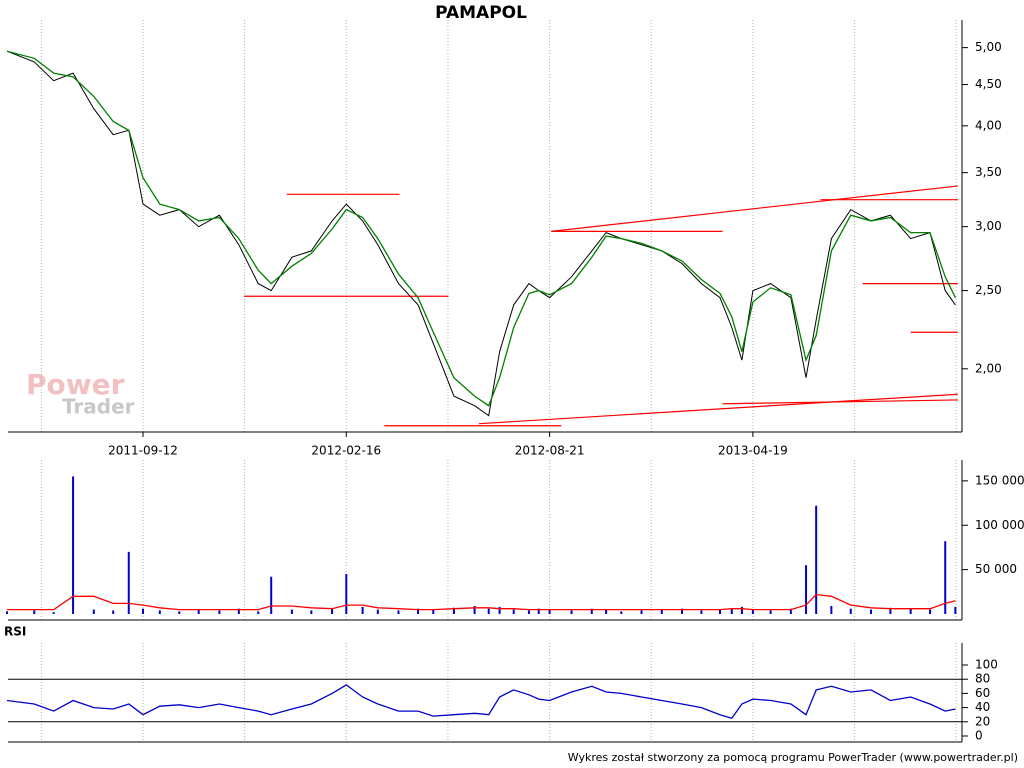 The height and width of the screenshot is (768, 1024). What do you see at coordinates (988, 172) in the screenshot?
I see `y-tick-label: 3,50` at bounding box center [988, 172].